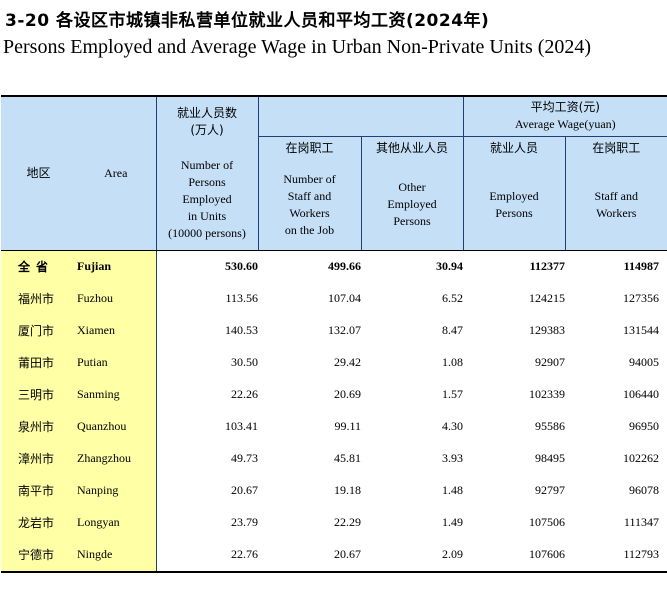 Image resolution: width=667 pixels, height=603 pixels. Describe the element at coordinates (452, 362) in the screenshot. I see `other-value: 1.08` at that location.